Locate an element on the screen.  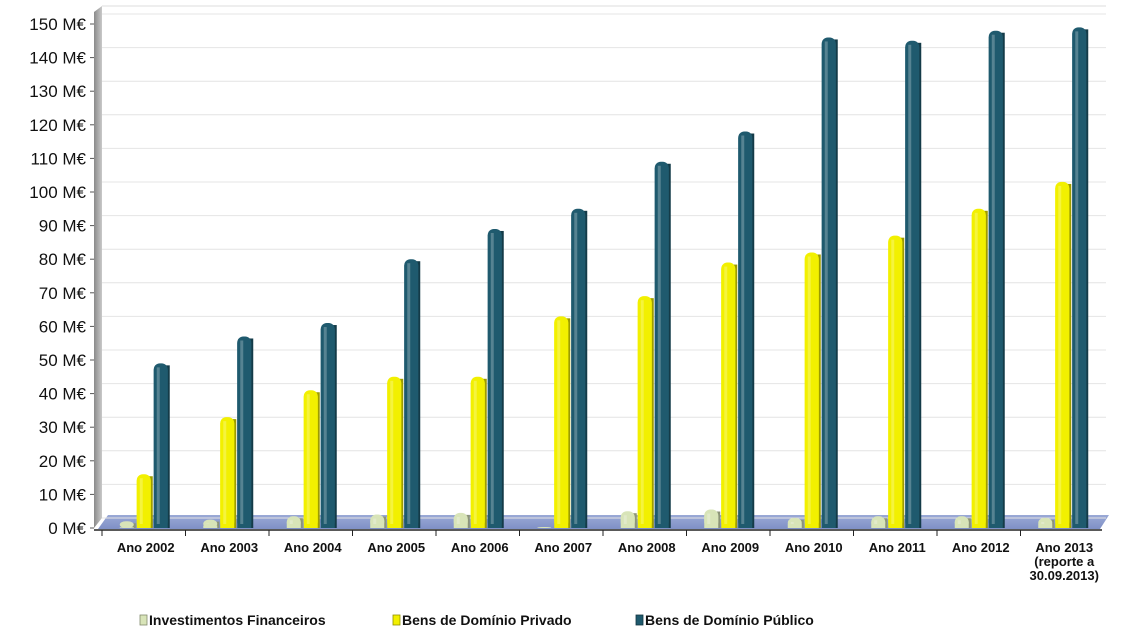
x-tick-label-line: Ano 2006 is located at coordinates (480, 547).